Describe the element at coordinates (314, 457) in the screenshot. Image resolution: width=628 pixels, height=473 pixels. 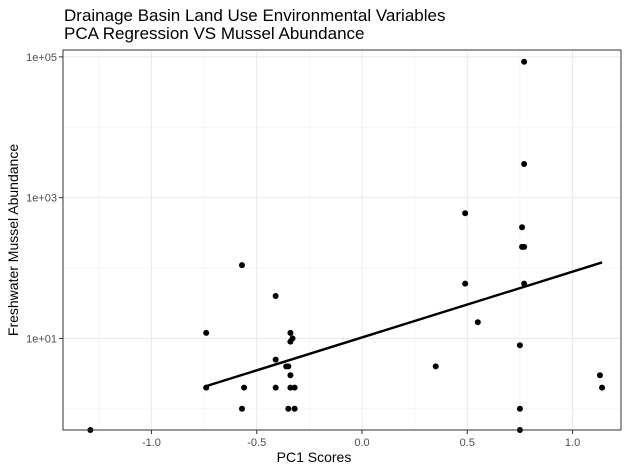
I see `x-axis-label: PC1 Scores` at that location.